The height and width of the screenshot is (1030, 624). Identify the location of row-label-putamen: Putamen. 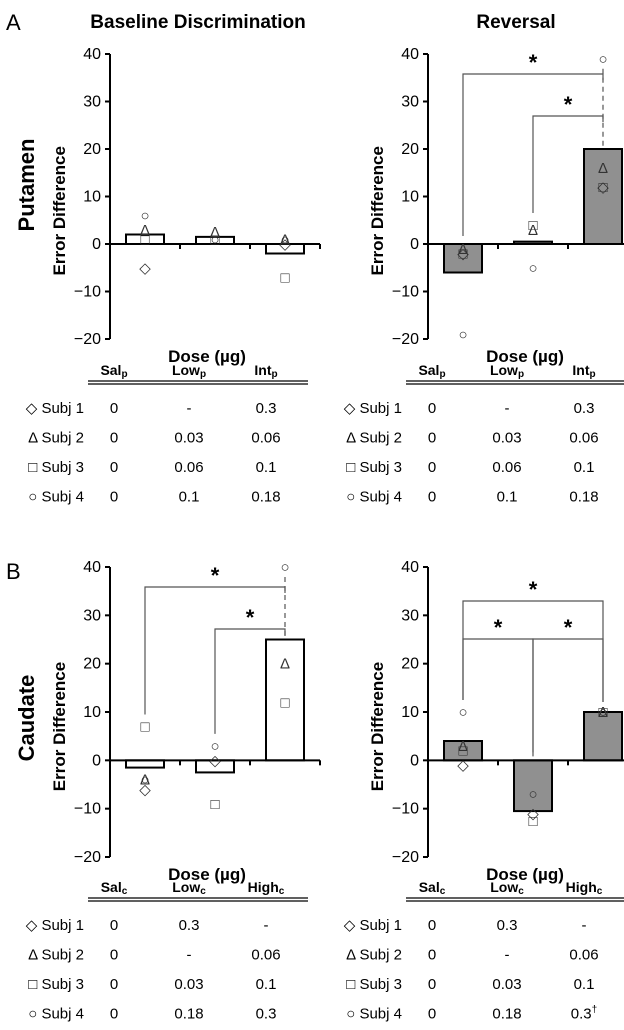
(26, 185).